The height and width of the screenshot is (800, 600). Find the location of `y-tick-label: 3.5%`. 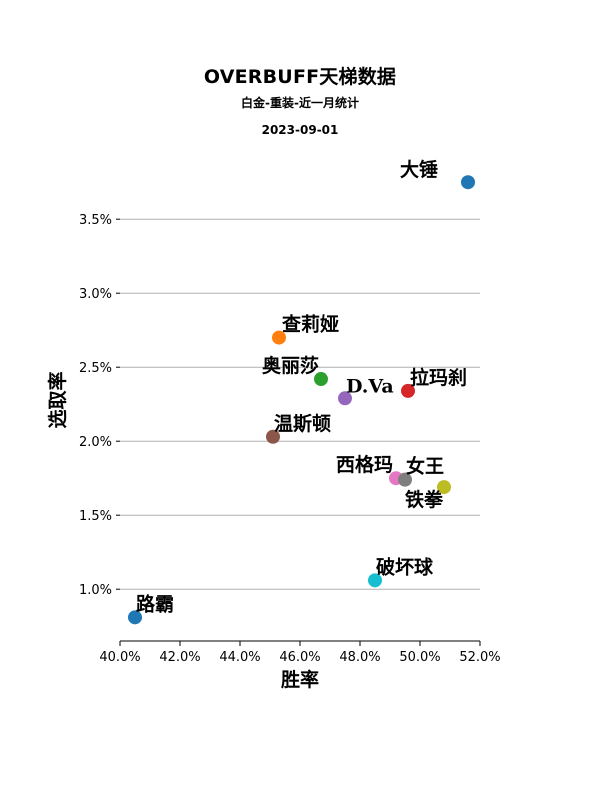

y-tick-label: 3.5% is located at coordinates (95, 220).